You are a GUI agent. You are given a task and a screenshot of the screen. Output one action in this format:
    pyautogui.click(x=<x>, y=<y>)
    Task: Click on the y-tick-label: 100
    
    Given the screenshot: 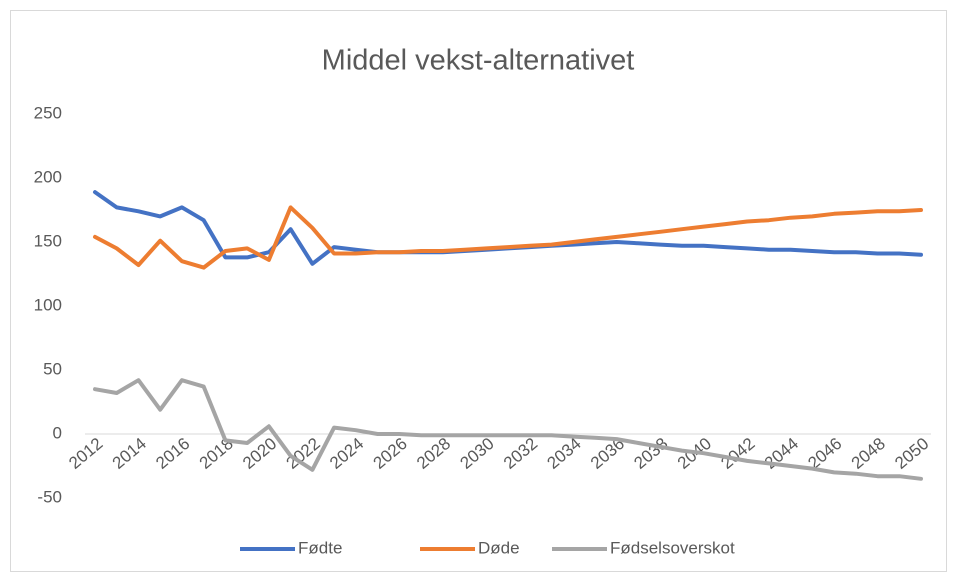 What is the action you would take?
    pyautogui.click(x=48, y=304)
    